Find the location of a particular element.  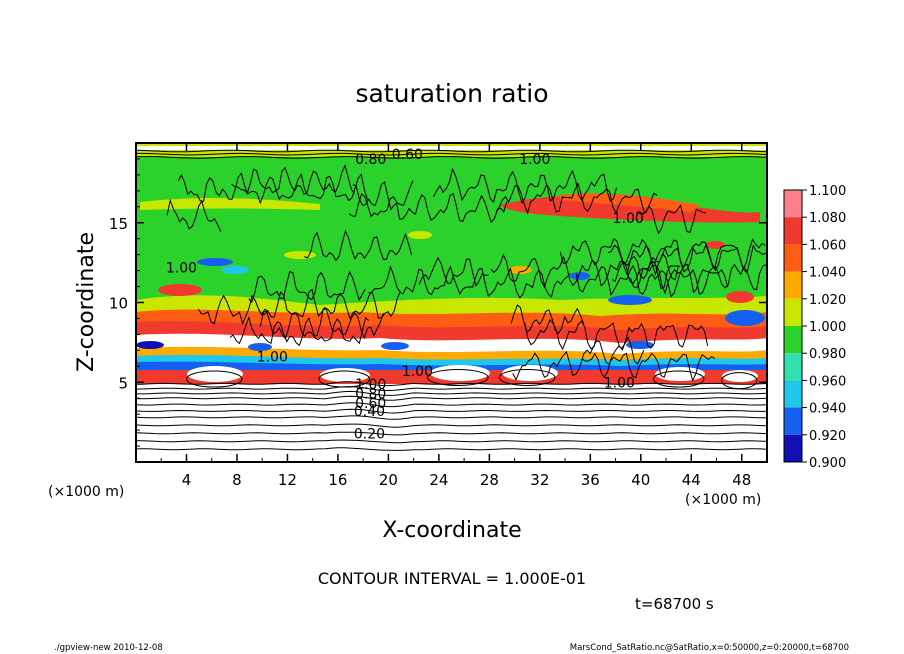

x-tick-label: 4 is located at coordinates (187, 480).